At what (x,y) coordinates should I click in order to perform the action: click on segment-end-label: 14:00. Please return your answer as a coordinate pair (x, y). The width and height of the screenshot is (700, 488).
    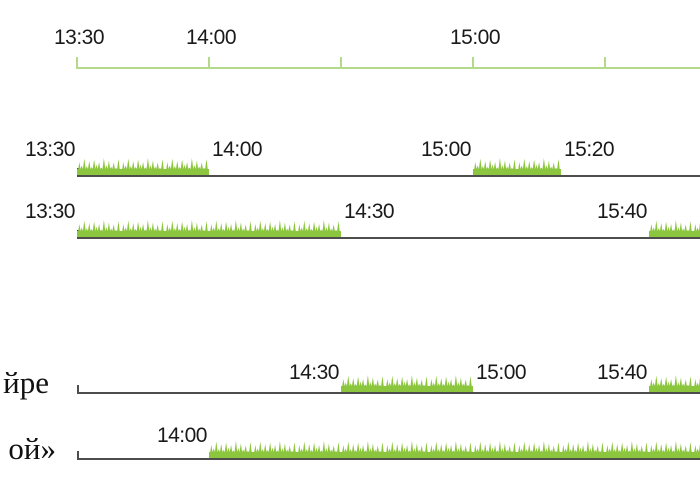
    Looking at the image, I should click on (237, 149).